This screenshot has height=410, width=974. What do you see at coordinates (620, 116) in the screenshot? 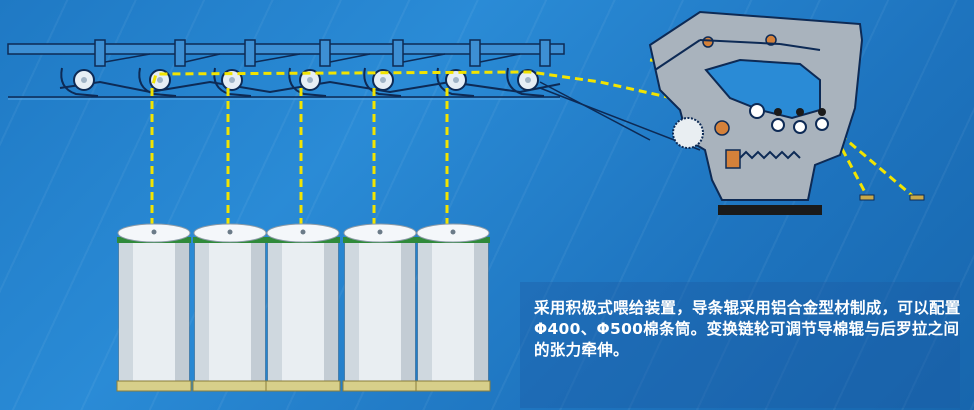
I see `feed-lines` at bounding box center [620, 116].